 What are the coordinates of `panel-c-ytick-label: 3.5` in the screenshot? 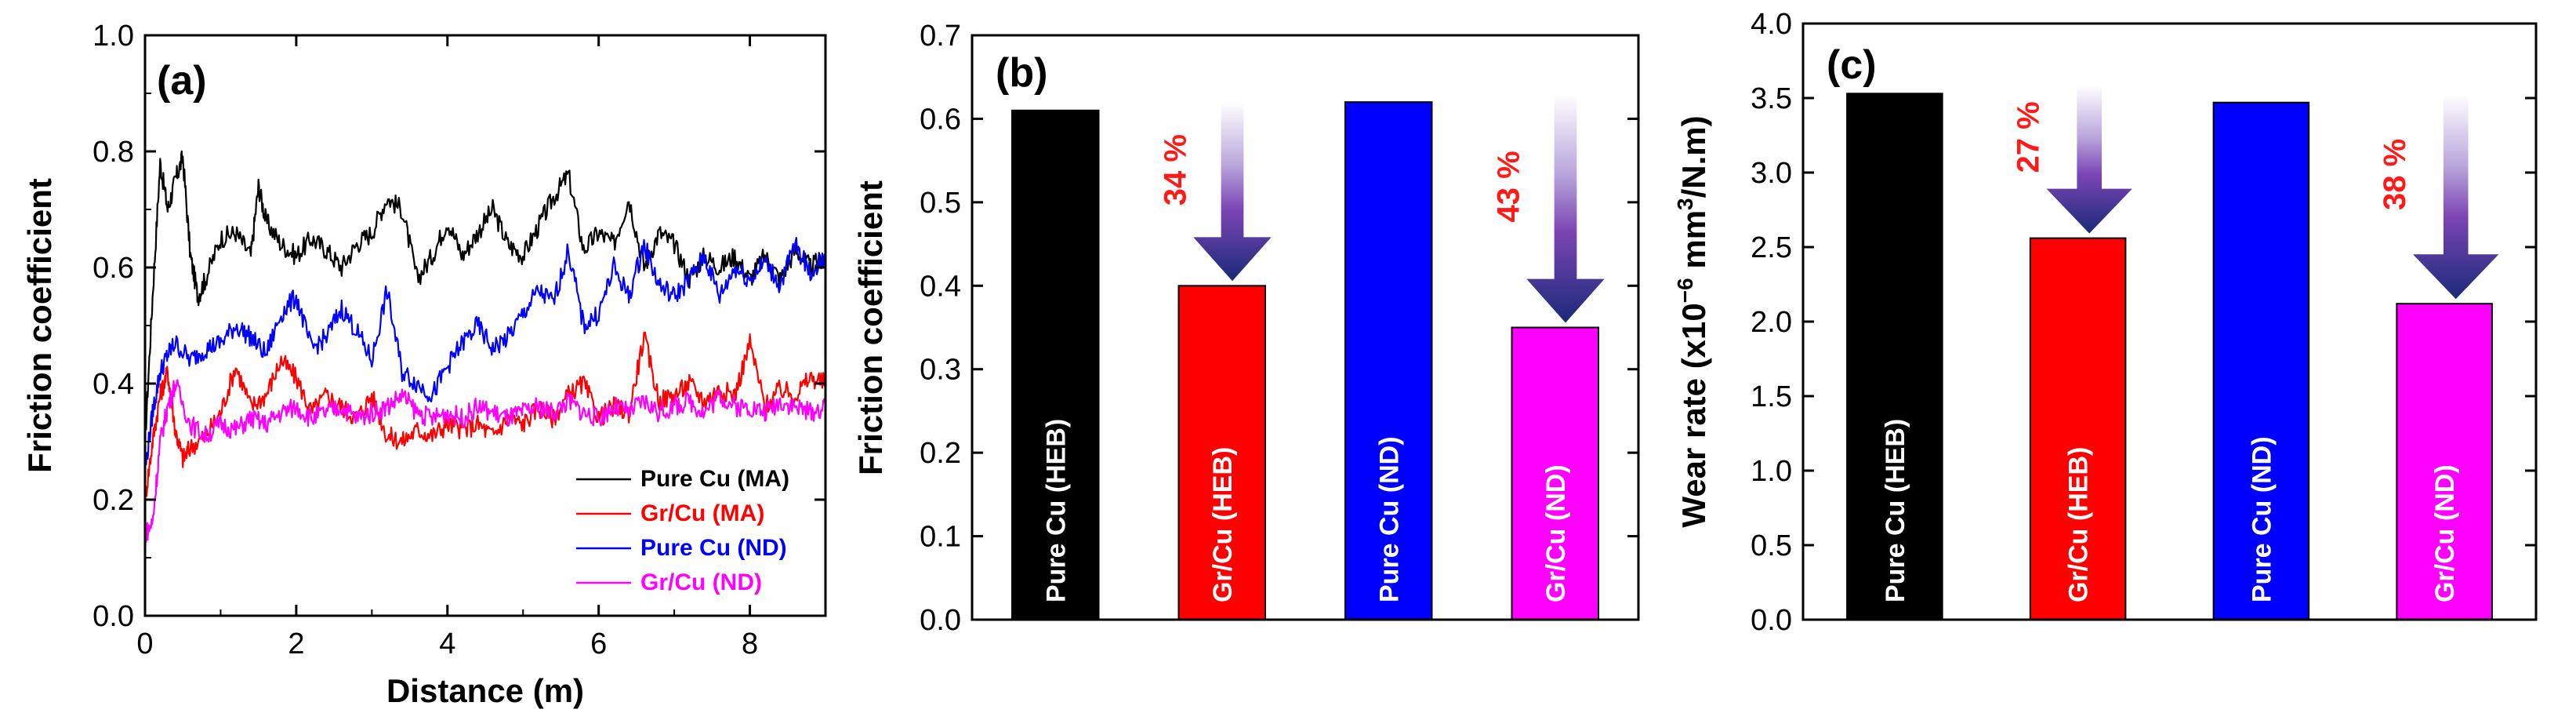 It's located at (1771, 99).